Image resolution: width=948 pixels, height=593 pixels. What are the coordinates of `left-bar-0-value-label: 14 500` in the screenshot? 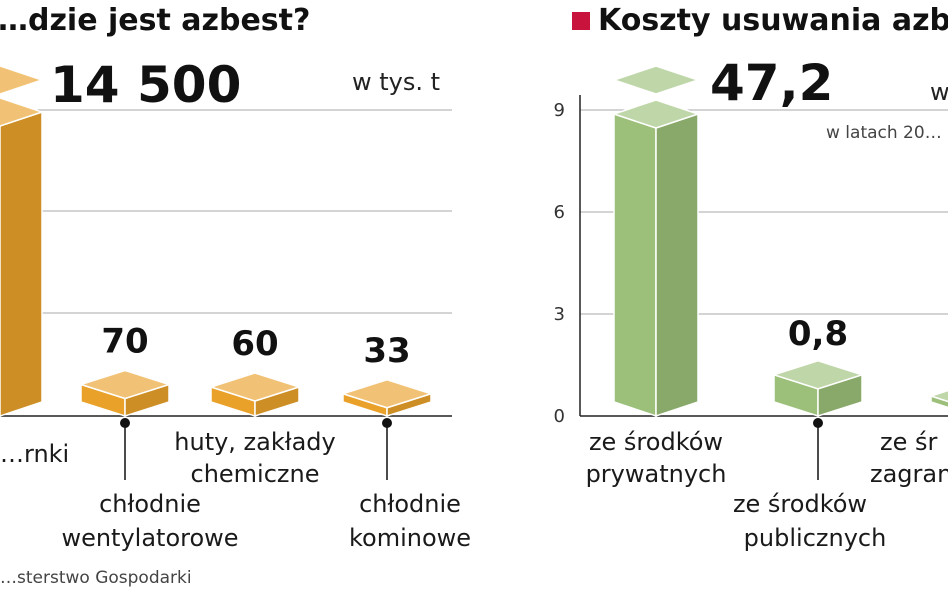 It's located at (145, 85).